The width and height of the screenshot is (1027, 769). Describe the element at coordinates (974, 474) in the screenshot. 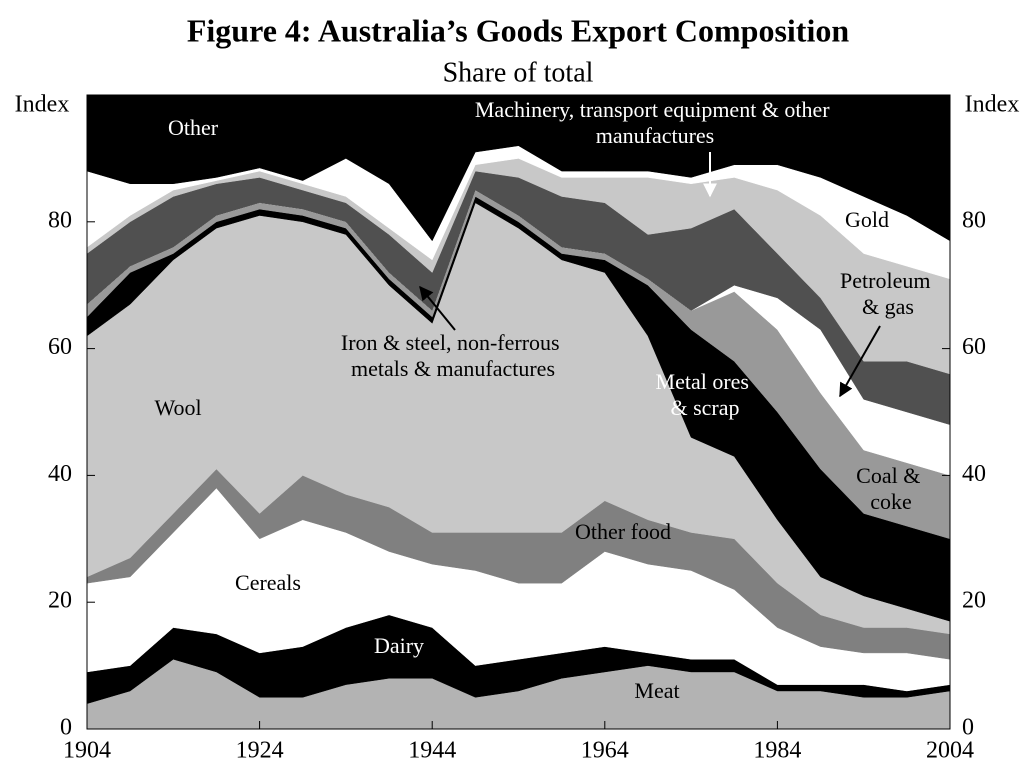

I see `y2-tick-label: 40` at that location.